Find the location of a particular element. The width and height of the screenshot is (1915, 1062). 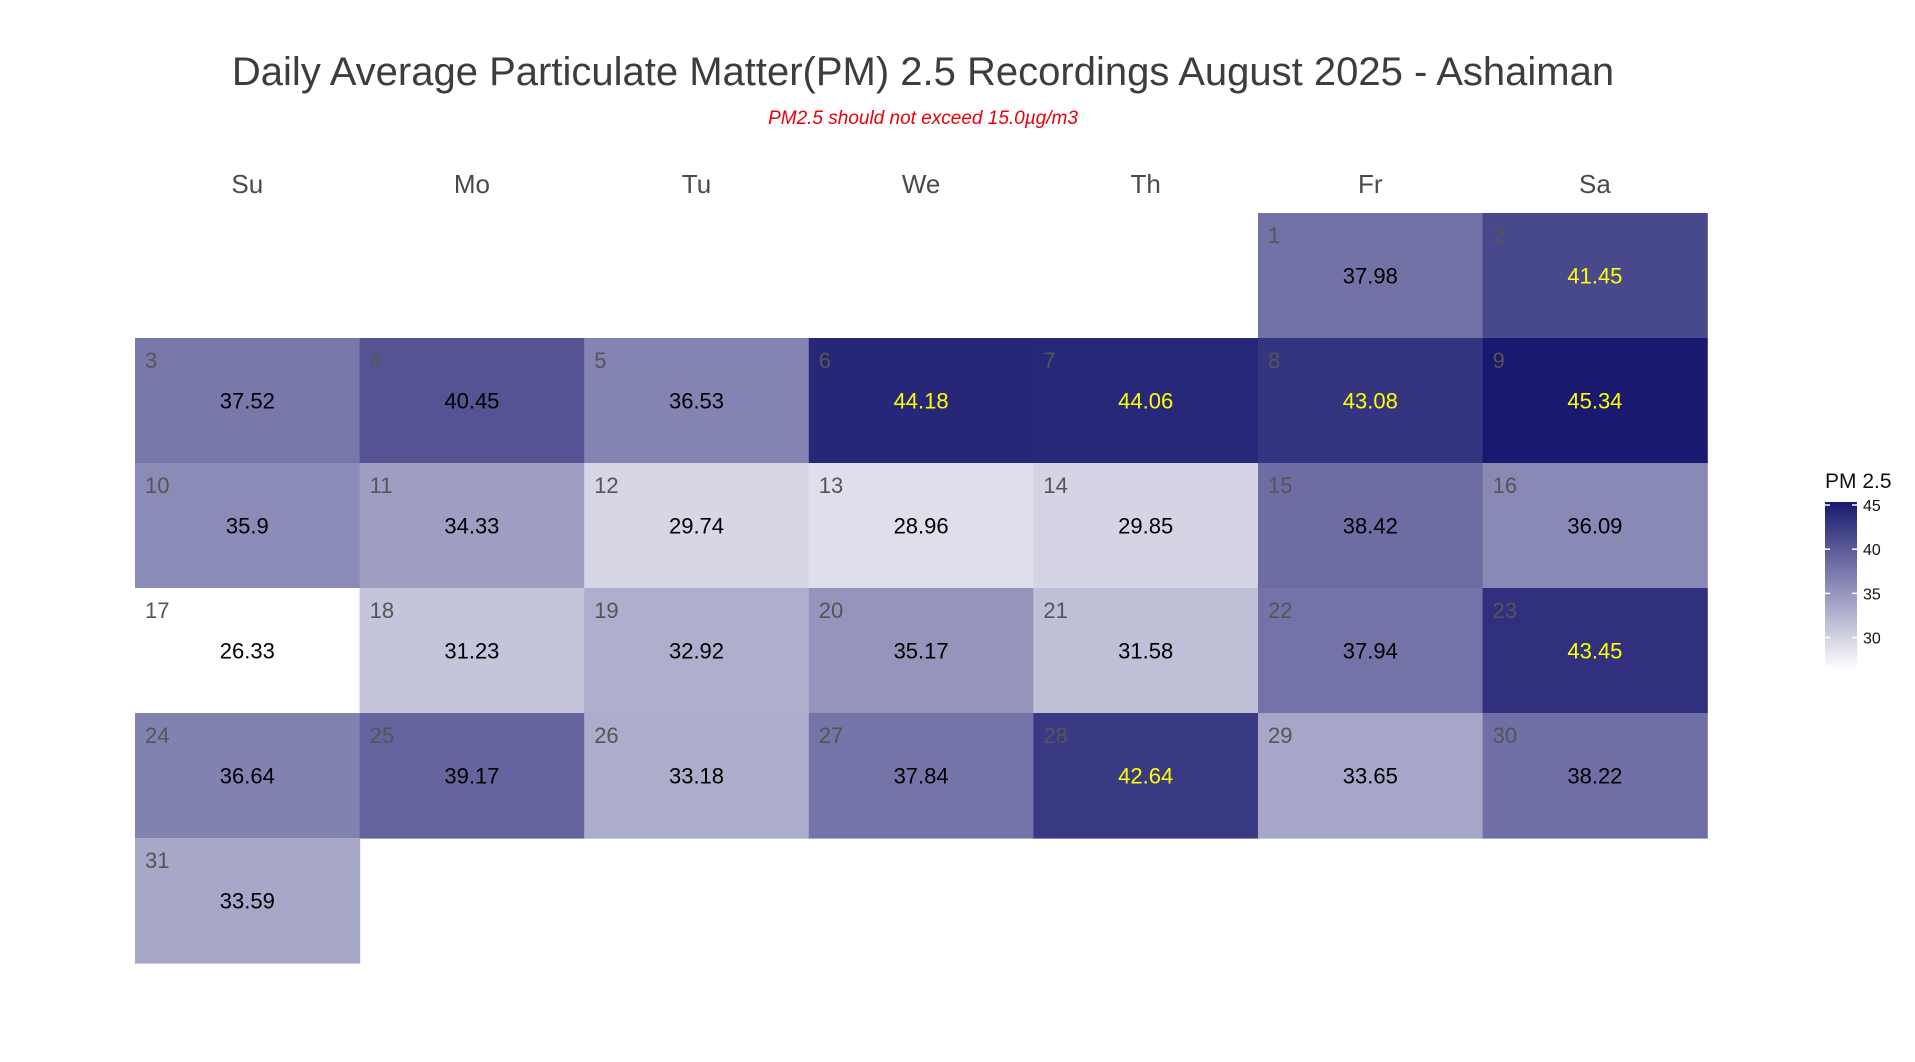

day-value-label: 43.45 is located at coordinates (1594, 651).